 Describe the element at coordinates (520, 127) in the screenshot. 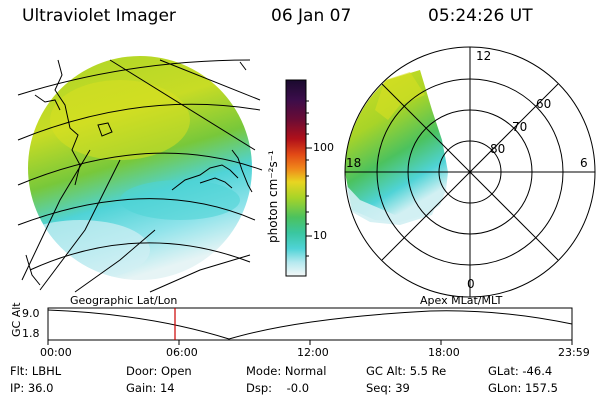

I see `mlat-label-70: 70` at that location.